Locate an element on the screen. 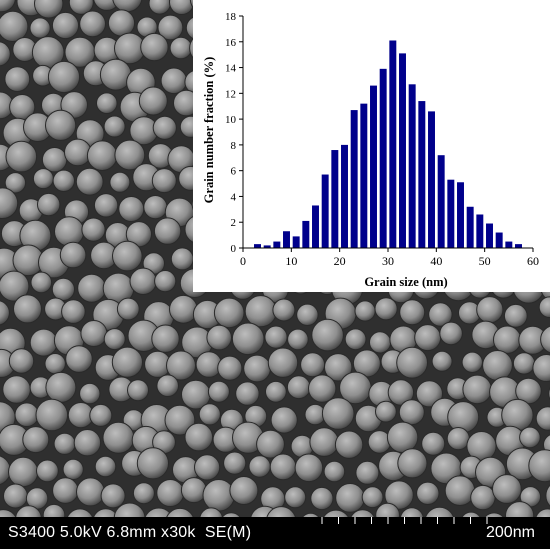  y-tick-label: 16 is located at coordinates (231, 43).